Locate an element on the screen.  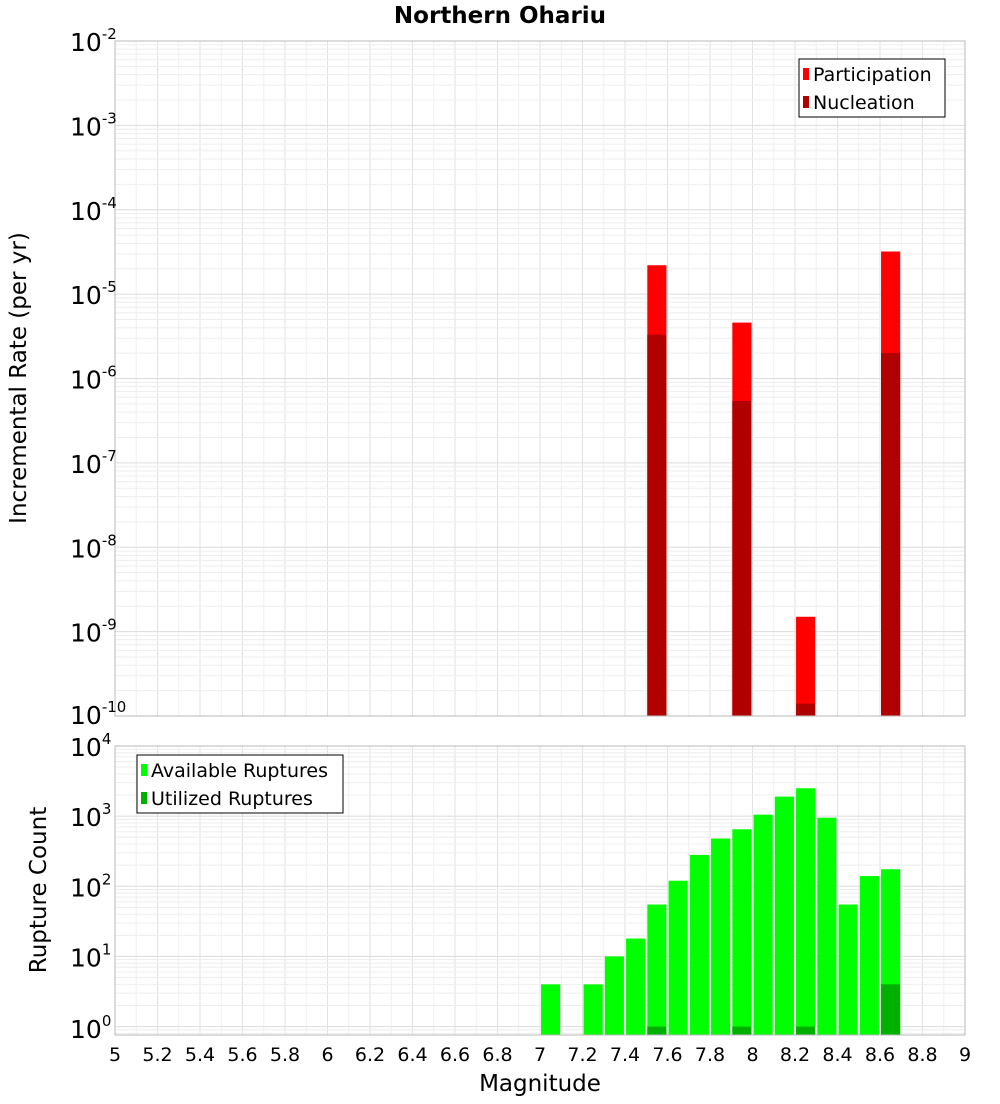
utilized-ruptures-legend-label: Utilized Ruptures is located at coordinates (232, 799).